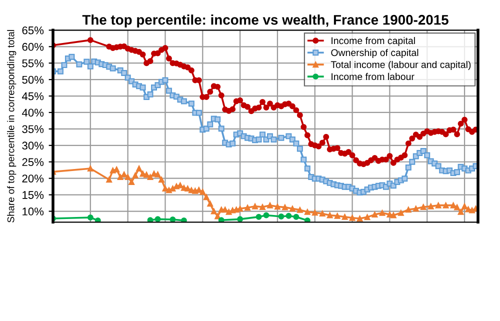  What do you see at coordinates (265, 21) in the screenshot?
I see `chart-title: The top percentile: income vs wealth, France 1900-2015` at bounding box center [265, 21].